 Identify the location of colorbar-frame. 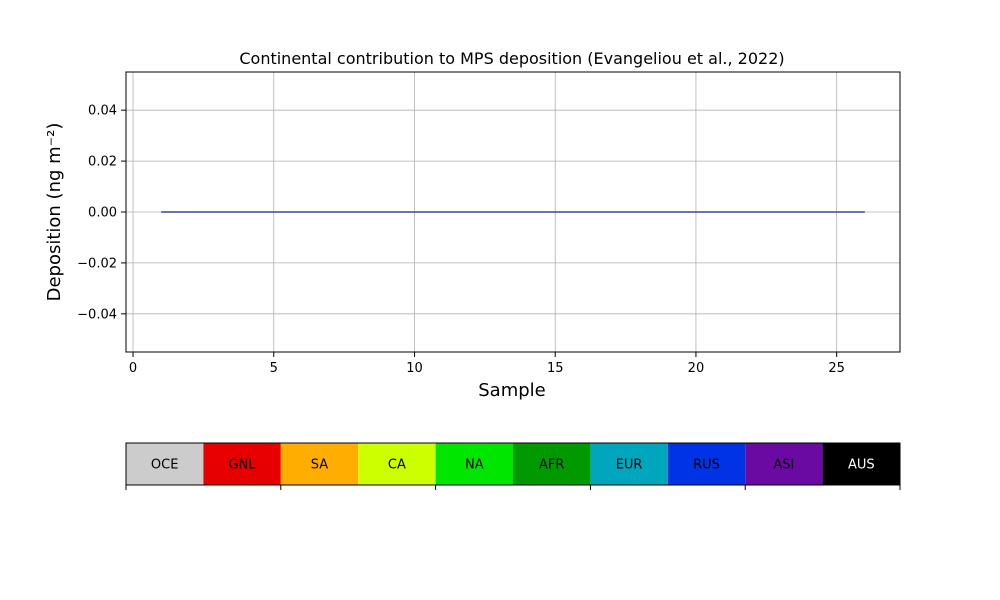
(513, 464).